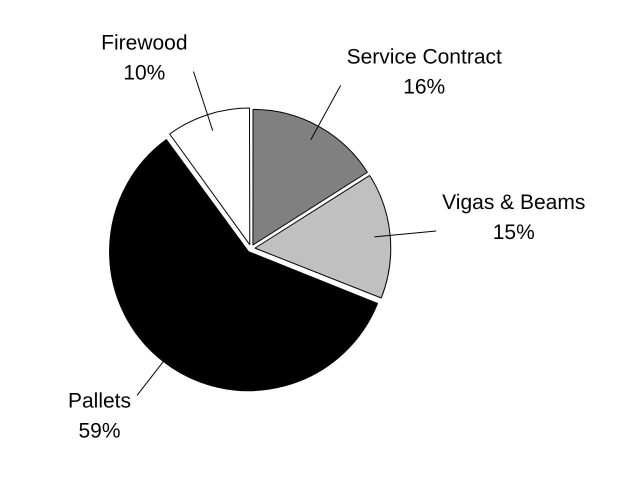 The height and width of the screenshot is (477, 642). I want to click on data-label: 15%, so click(513, 232).